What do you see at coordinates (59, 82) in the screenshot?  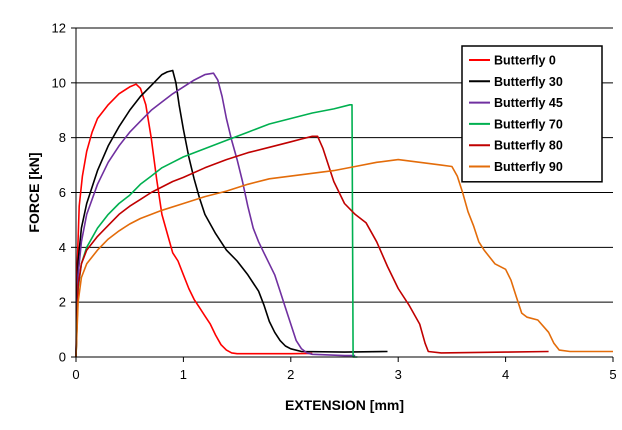 I see `y-tick-label: 10` at bounding box center [59, 82].